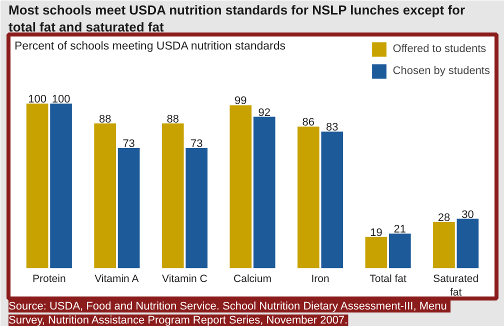 The height and width of the screenshot is (326, 504). I want to click on data-label: 86, so click(308, 122).